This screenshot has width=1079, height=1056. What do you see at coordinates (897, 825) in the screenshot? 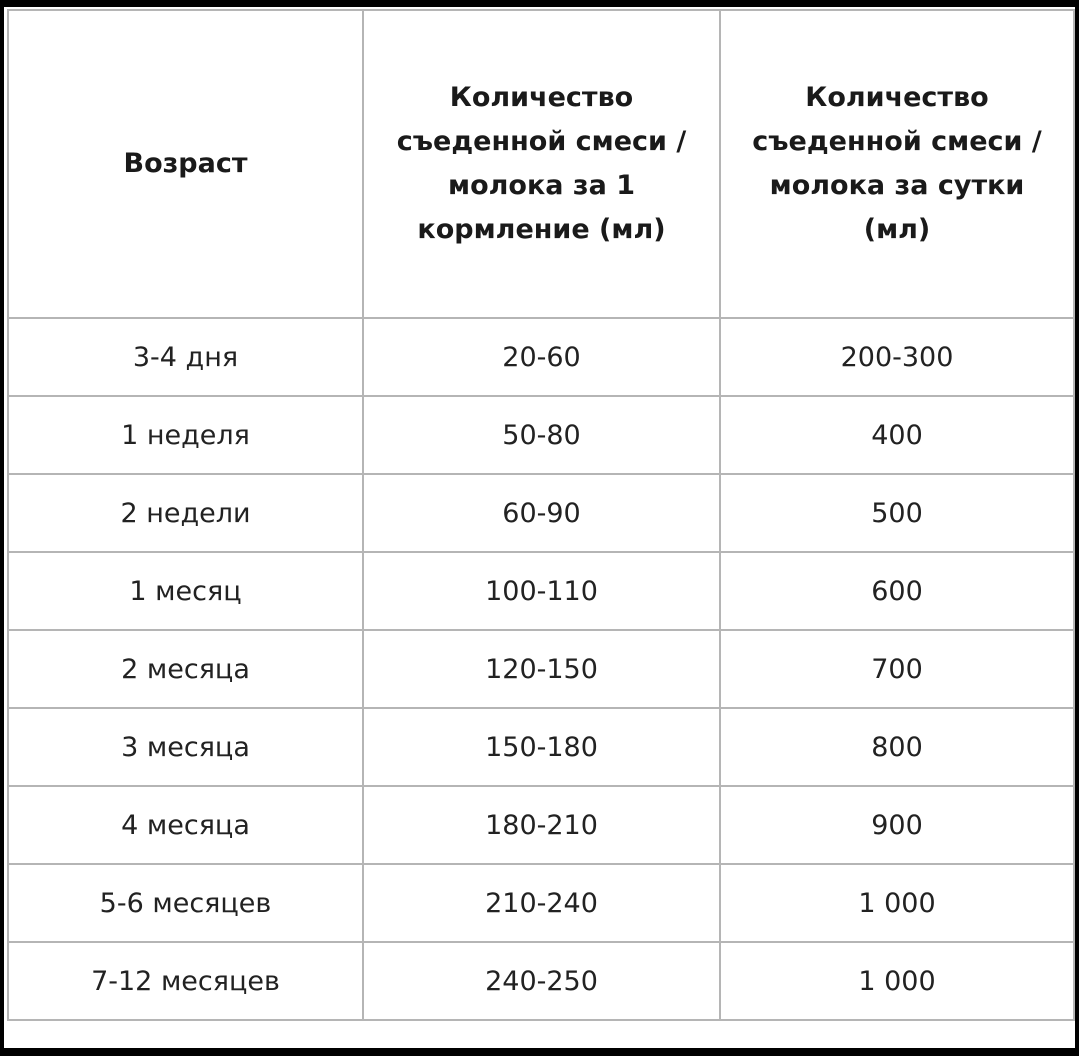
I see `per-day-cell: 900` at bounding box center [897, 825].